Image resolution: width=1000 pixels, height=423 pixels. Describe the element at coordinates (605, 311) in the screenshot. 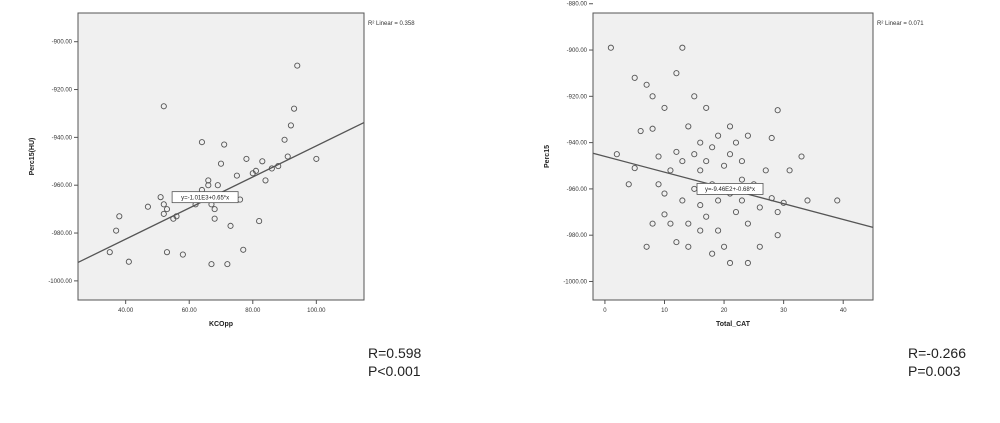

I see `right-x-tick-label: 0` at that location.